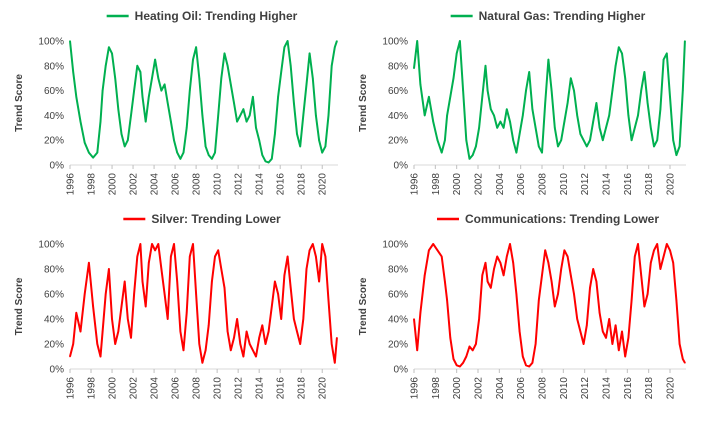 The height and width of the screenshot is (430, 724). What do you see at coordinates (51, 245) in the screenshot?
I see `y-tick-label: 100%` at bounding box center [51, 245].